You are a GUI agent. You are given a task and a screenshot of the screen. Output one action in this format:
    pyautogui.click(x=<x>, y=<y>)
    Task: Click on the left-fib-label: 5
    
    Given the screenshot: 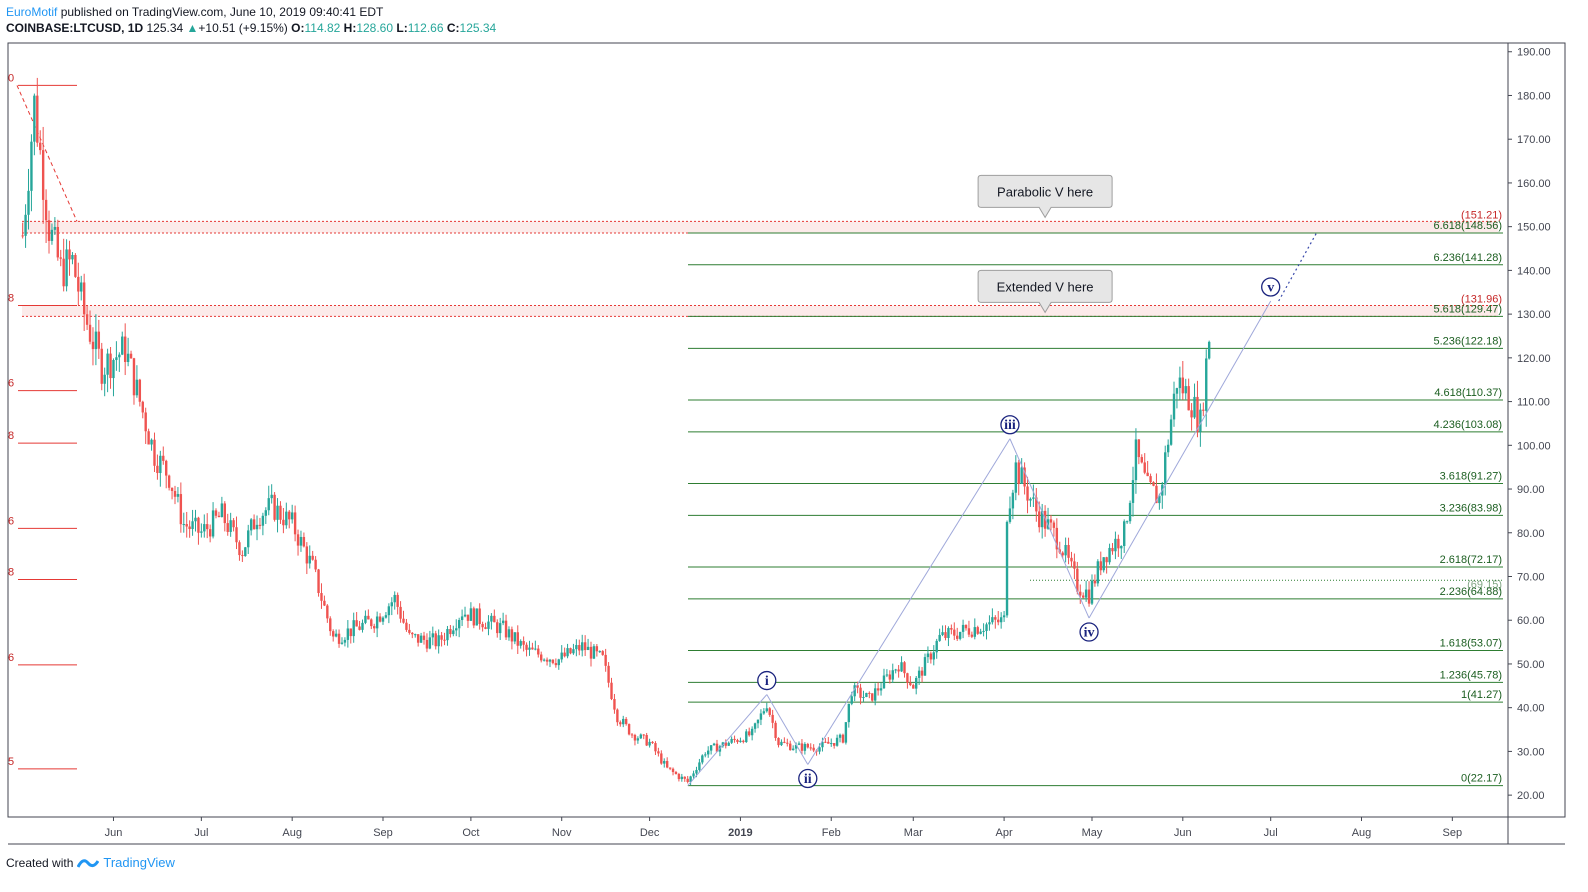 What is the action you would take?
    pyautogui.click(x=11, y=762)
    